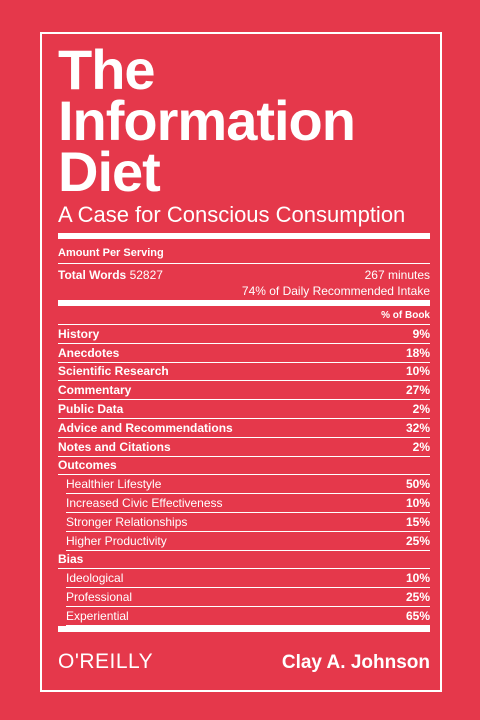 The width and height of the screenshot is (480, 720). Describe the element at coordinates (417, 352) in the screenshot. I see `row-value: 18%` at that location.